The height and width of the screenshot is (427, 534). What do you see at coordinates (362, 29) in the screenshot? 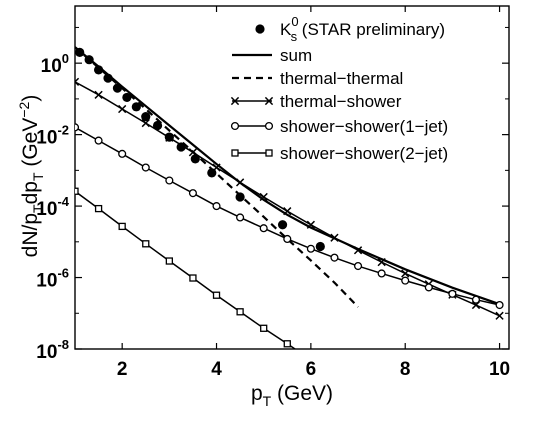
I see `legend-label-0: K0 s (STAR preliminary)` at bounding box center [362, 29].